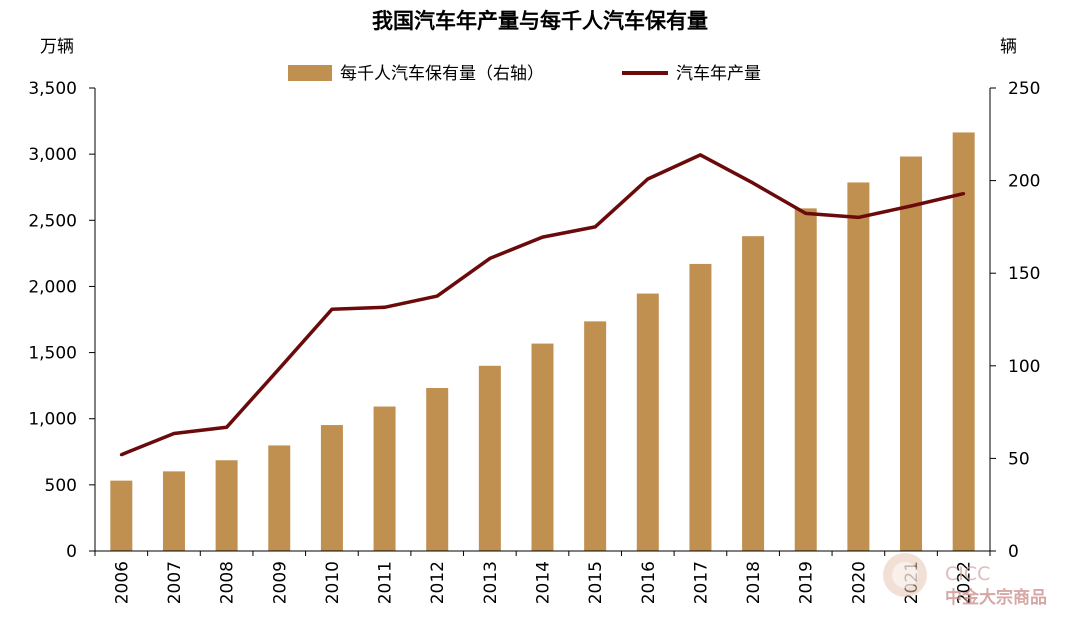 The image size is (1080, 632). I want to click on x-tick-label: 2017, so click(701, 582).